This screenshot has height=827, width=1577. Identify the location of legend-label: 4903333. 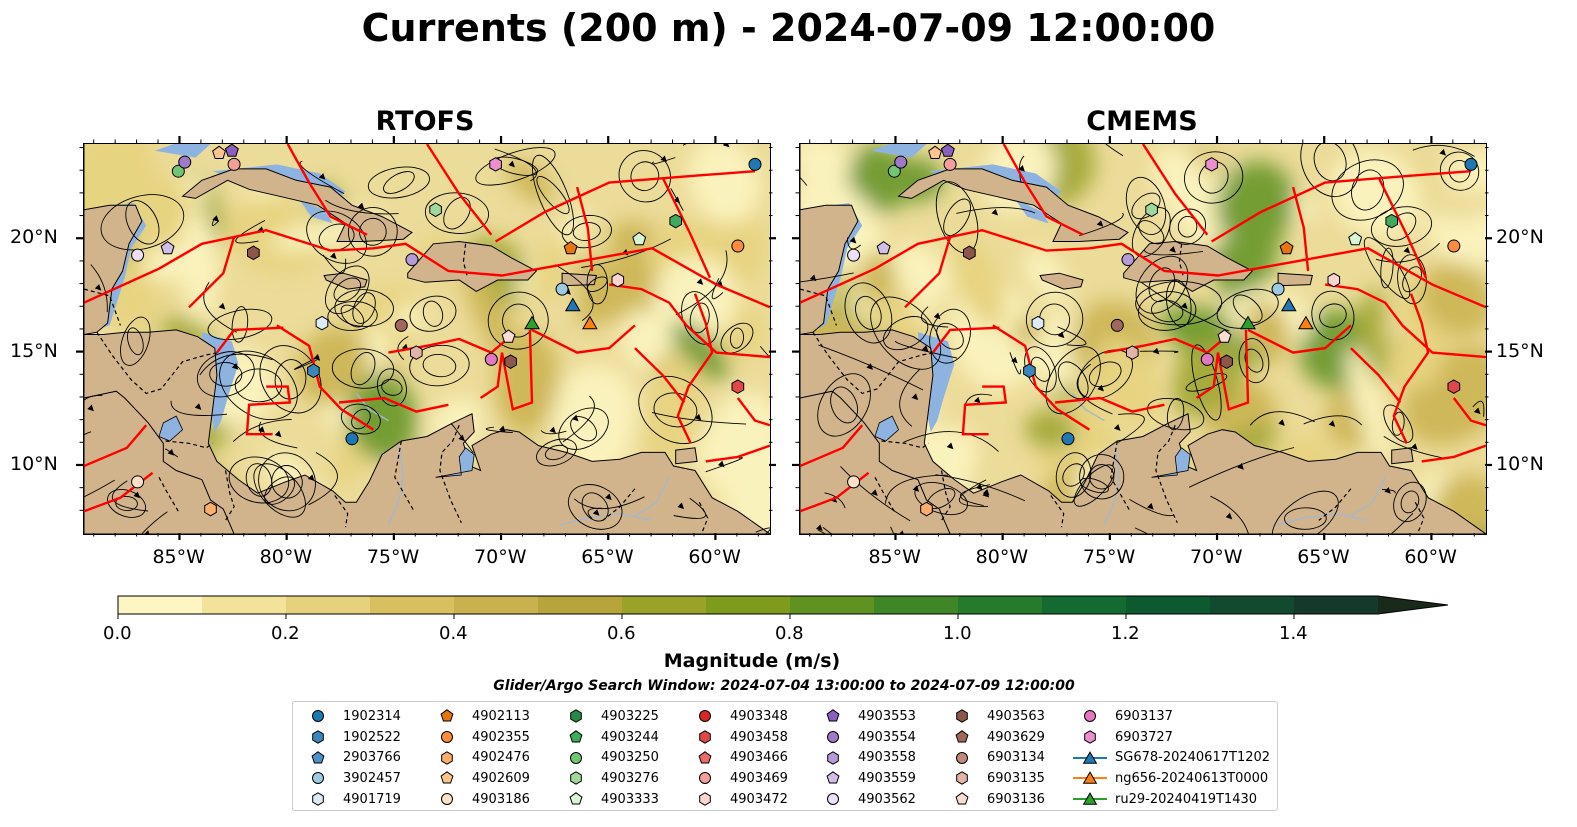
(630, 799).